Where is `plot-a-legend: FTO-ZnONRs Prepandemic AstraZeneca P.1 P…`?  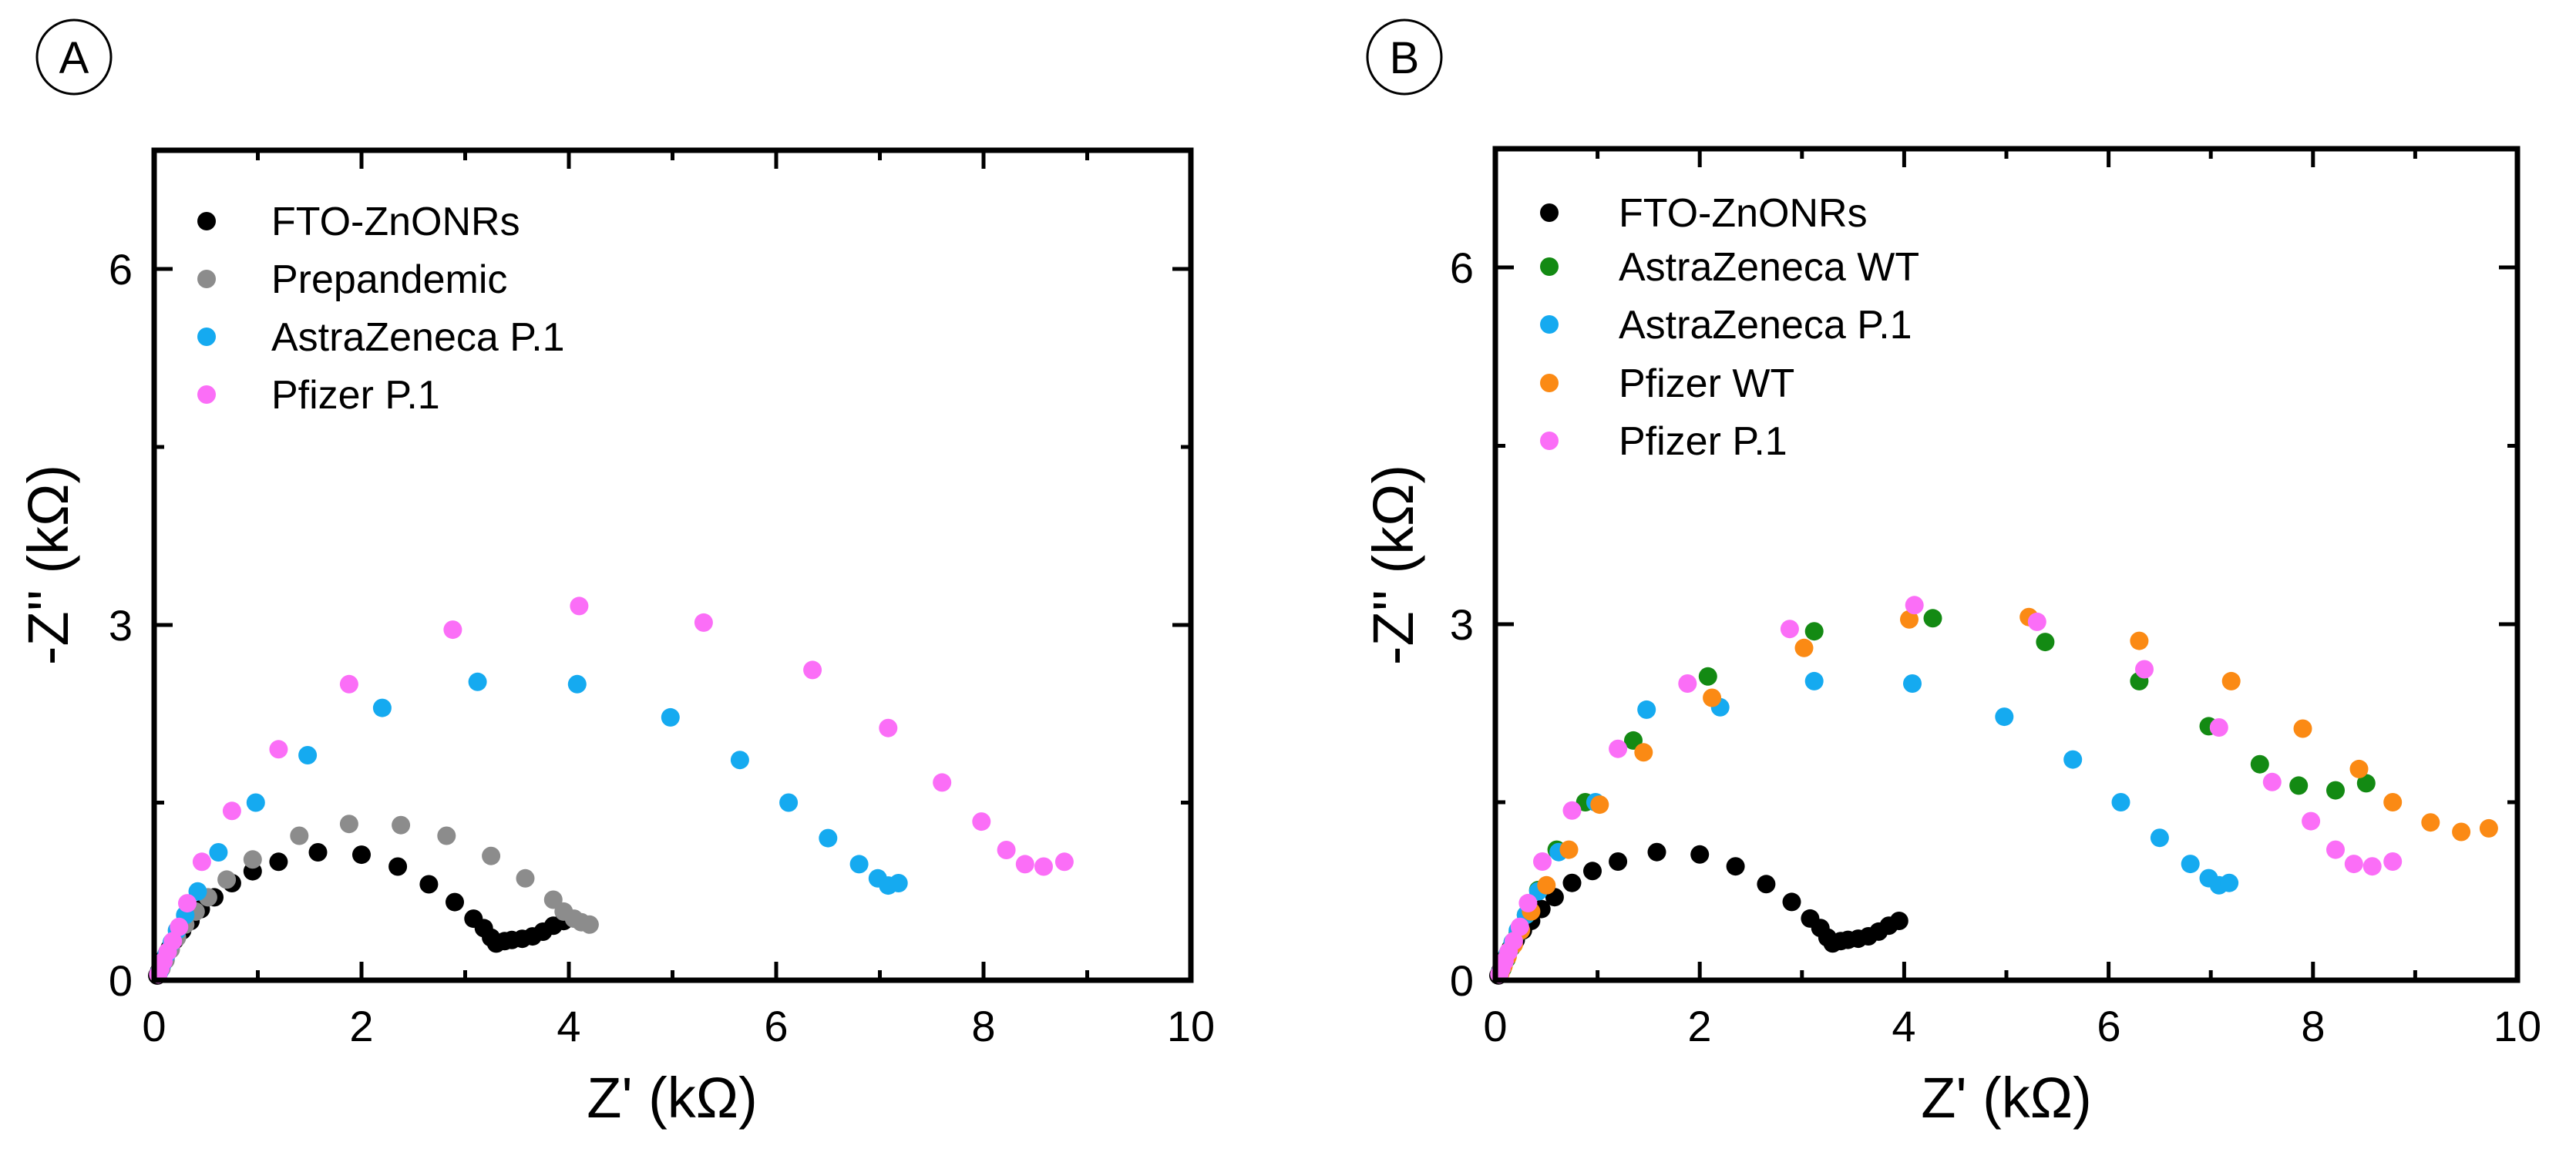 plot-a-legend: FTO-ZnONRs Prepandemic AstraZeneca P.1 P… is located at coordinates (381, 309).